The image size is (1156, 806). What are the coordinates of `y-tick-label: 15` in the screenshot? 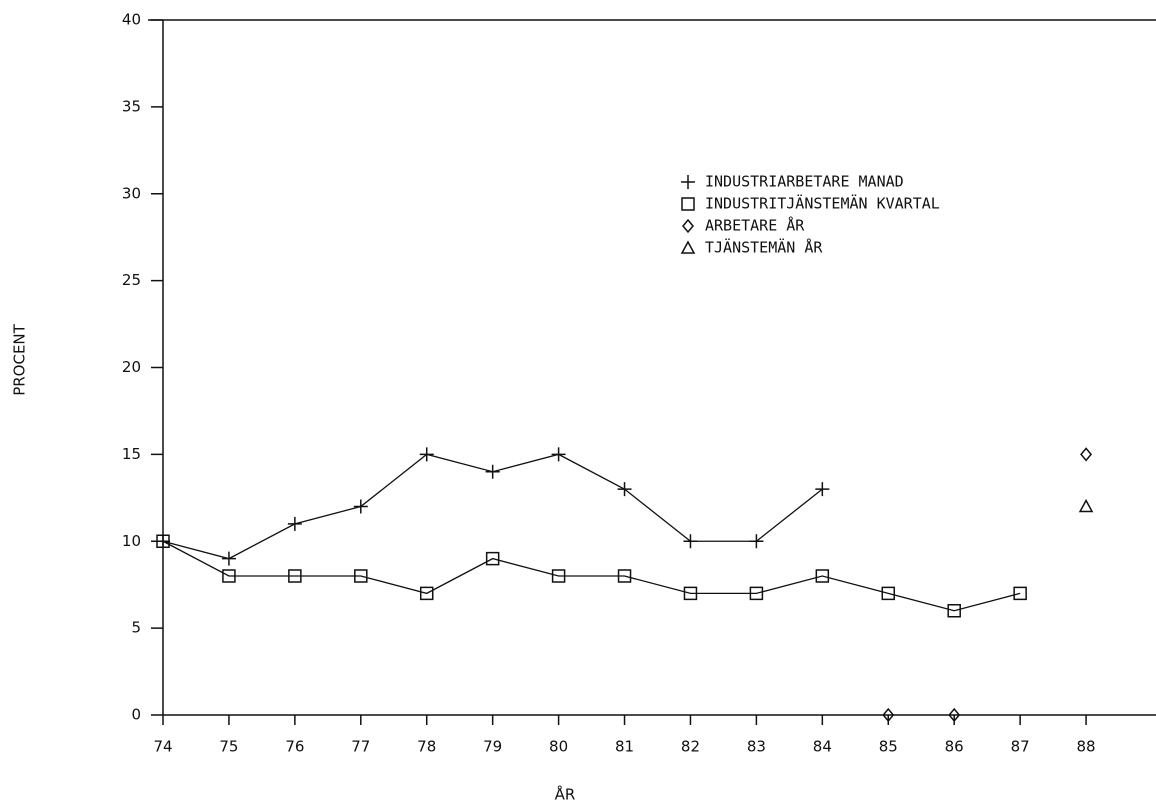 It's located at (131, 454).